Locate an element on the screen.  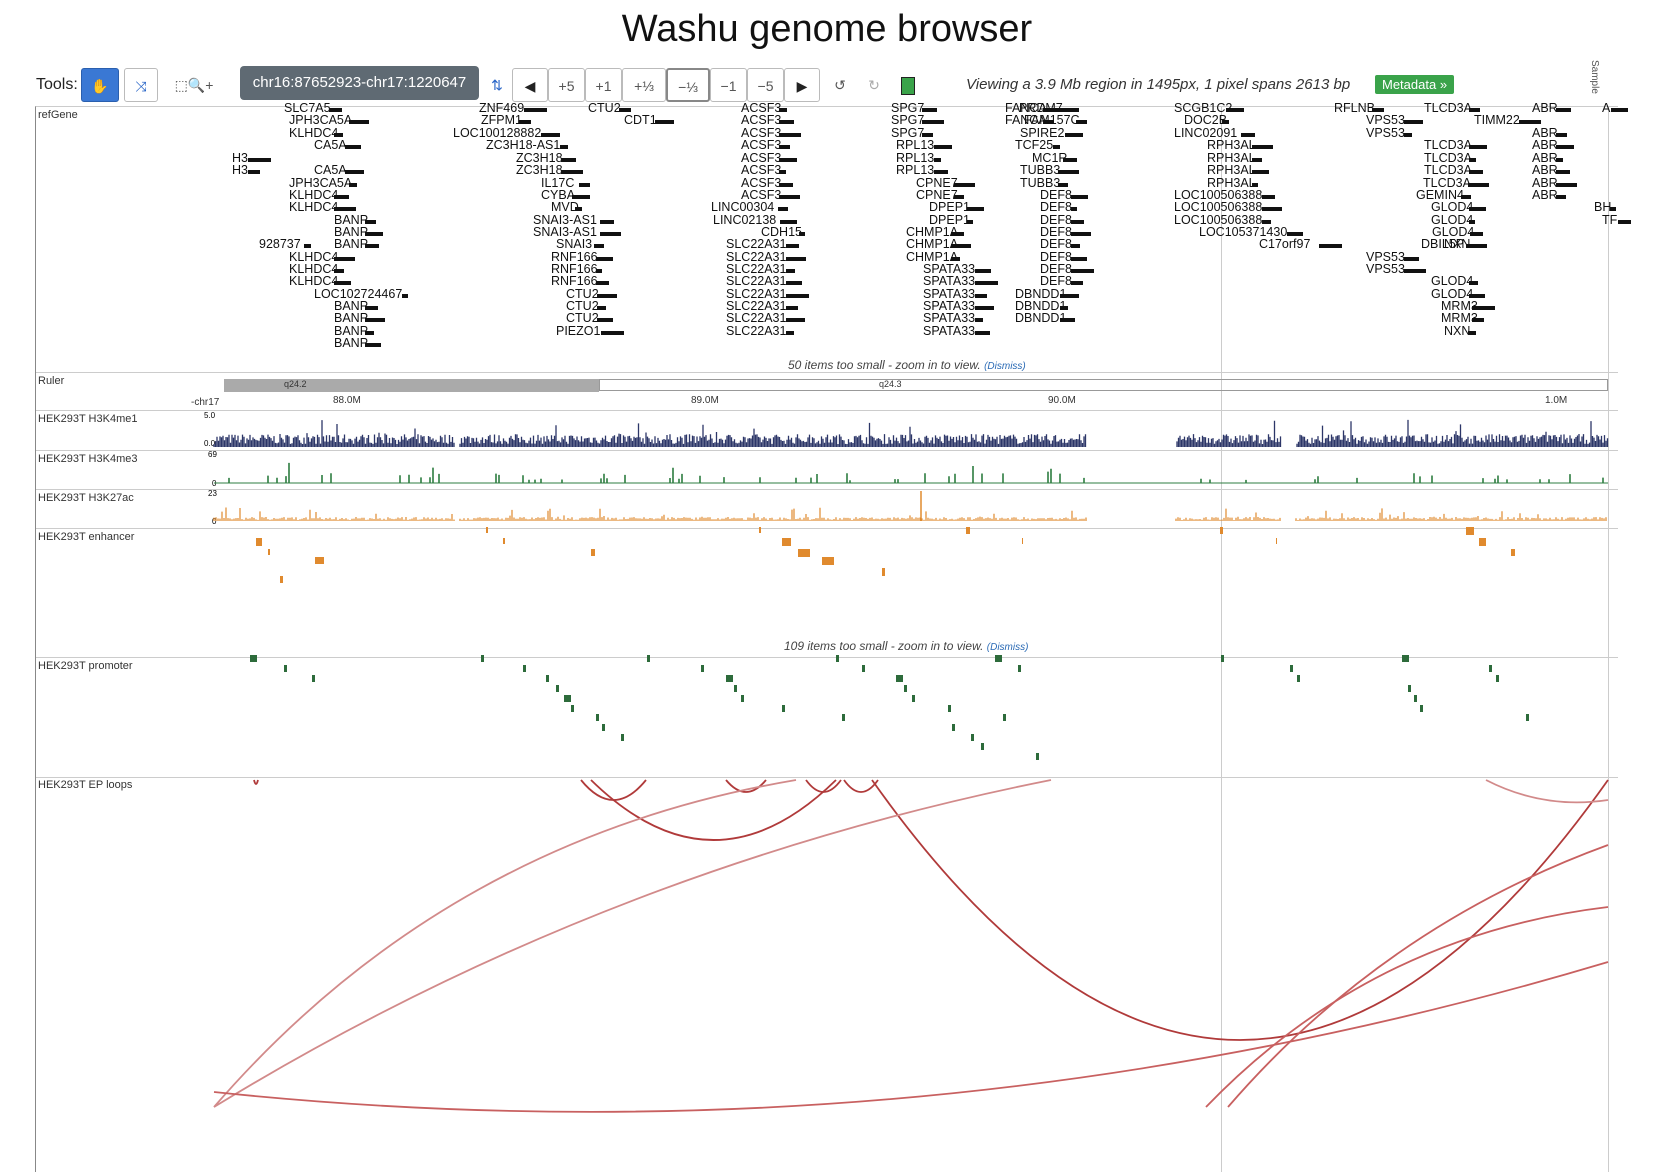
gene-label: MRM3 is located at coordinates (1459, 318).